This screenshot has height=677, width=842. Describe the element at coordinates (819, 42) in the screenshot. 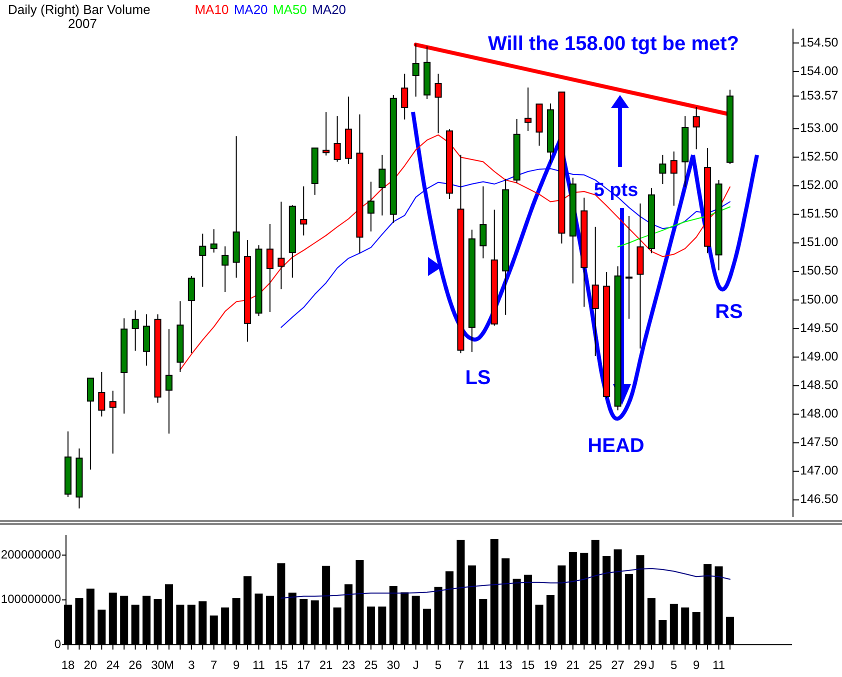

I see `y-tick-label: 154.50` at that location.